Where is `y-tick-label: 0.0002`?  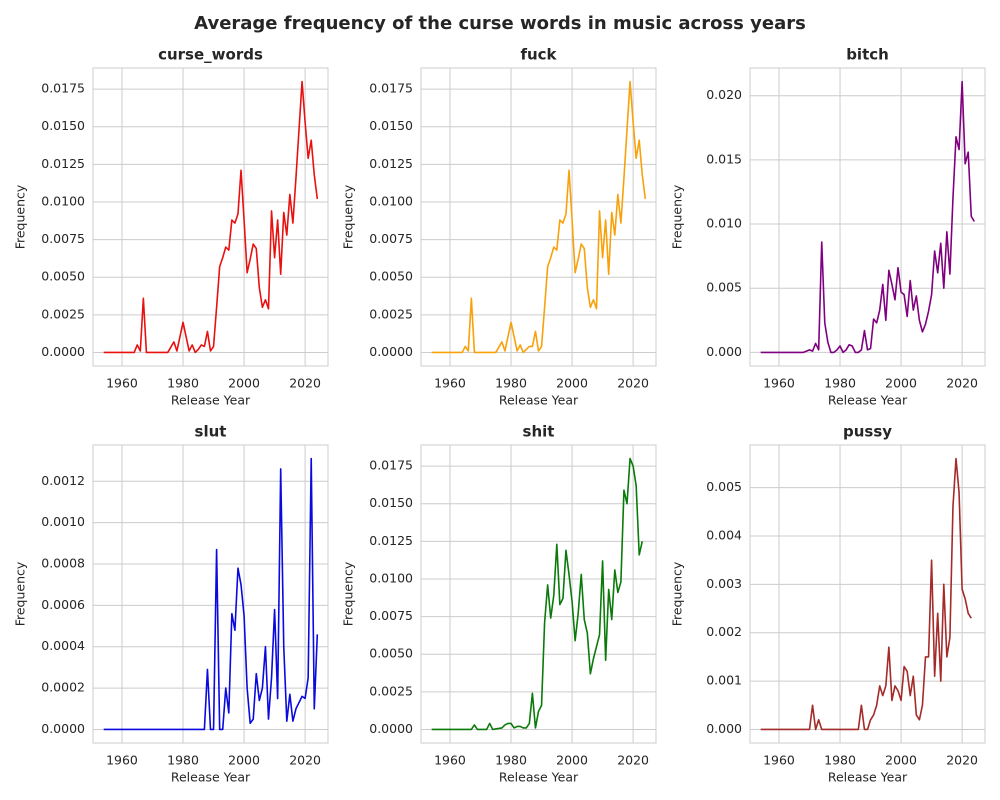 y-tick-label: 0.0002 is located at coordinates (63, 687).